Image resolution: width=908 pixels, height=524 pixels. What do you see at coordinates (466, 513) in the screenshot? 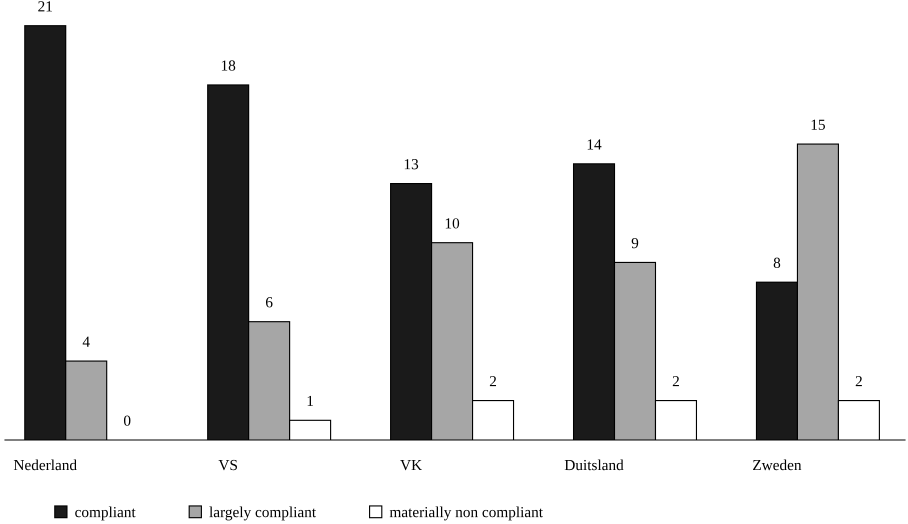
I see `legend-label: materially non compliant` at bounding box center [466, 513].